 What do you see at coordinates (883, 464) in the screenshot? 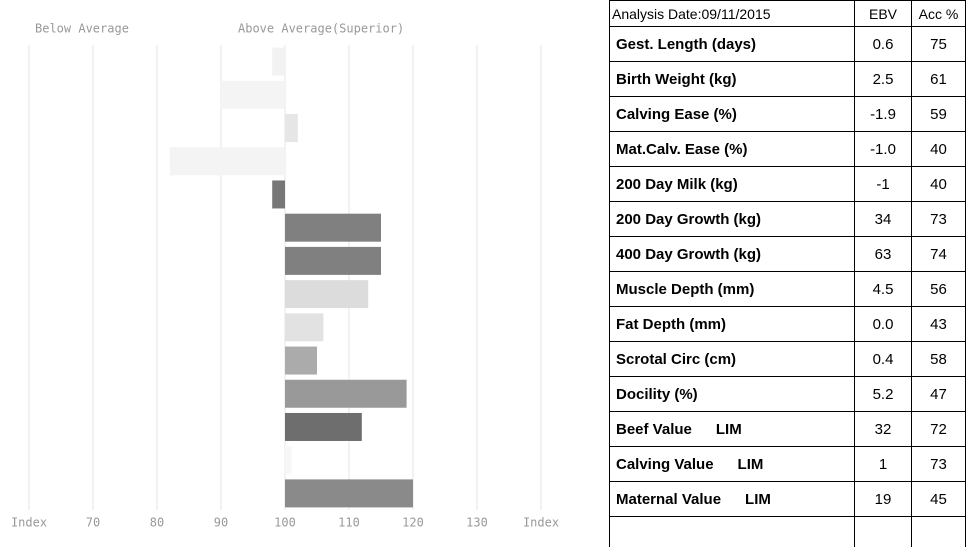
I see `ebv-cell: 1` at bounding box center [883, 464].